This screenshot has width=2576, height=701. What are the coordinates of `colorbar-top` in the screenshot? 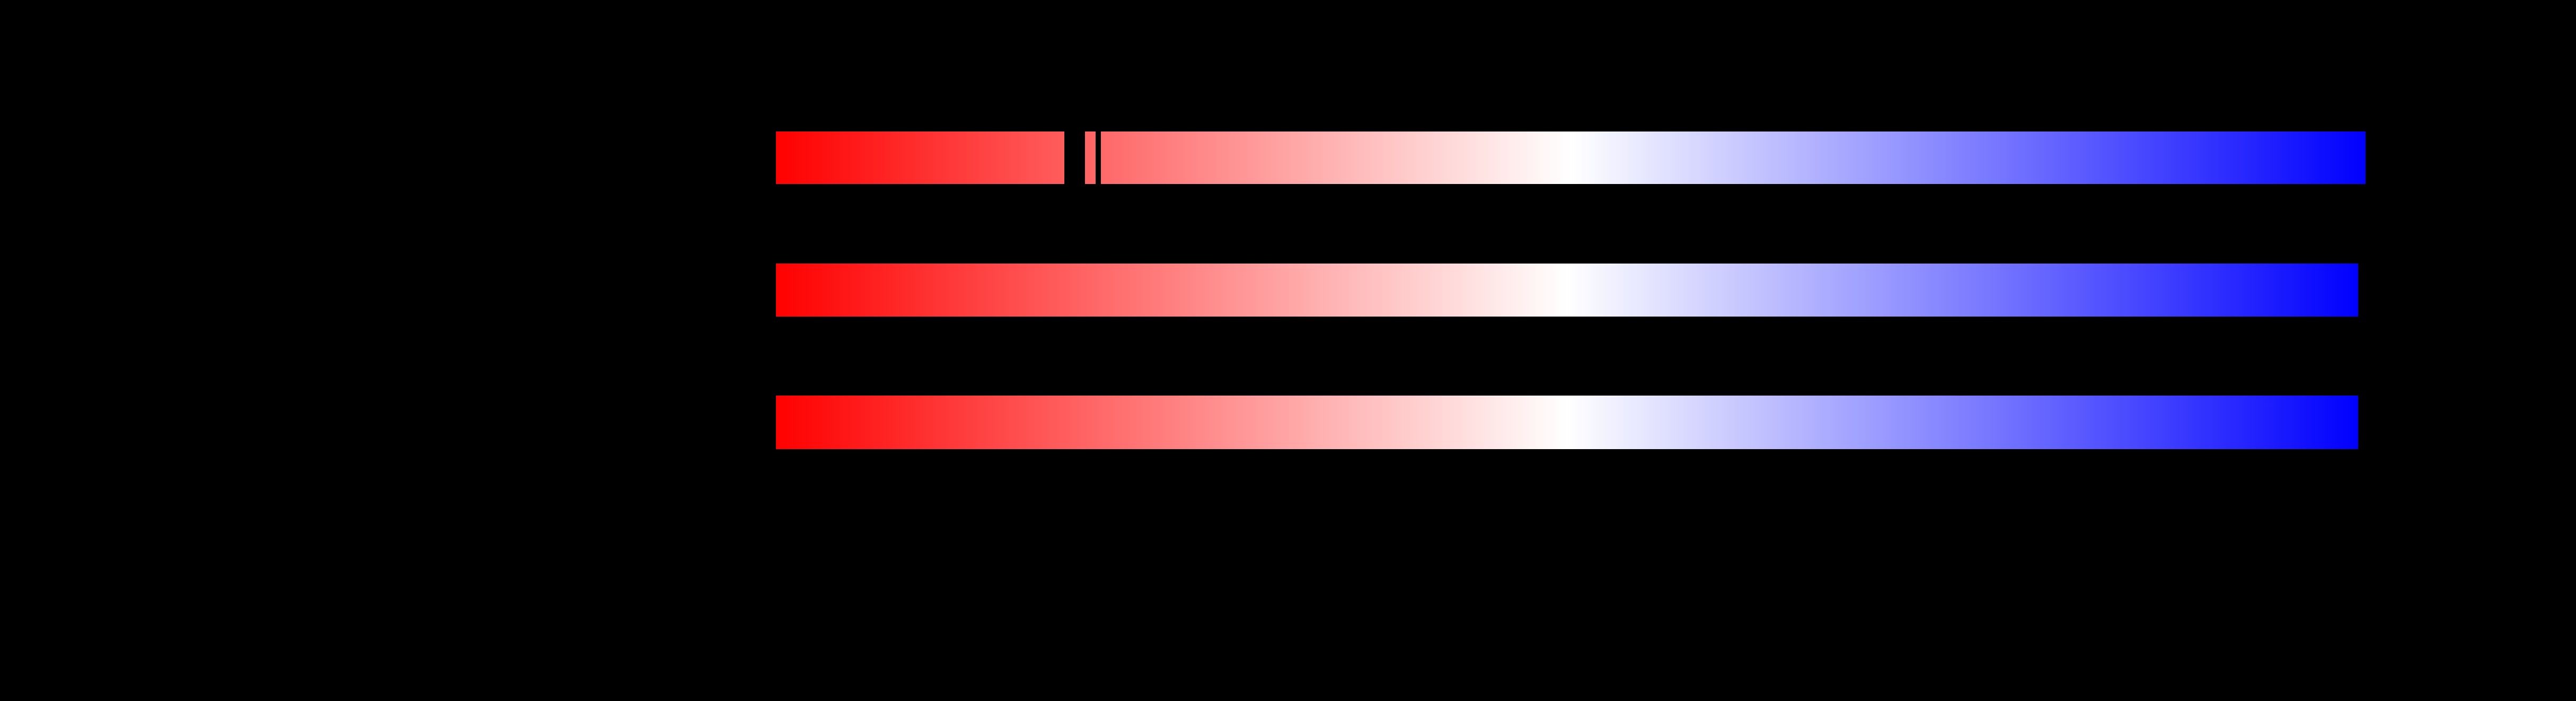 It's located at (1571, 158).